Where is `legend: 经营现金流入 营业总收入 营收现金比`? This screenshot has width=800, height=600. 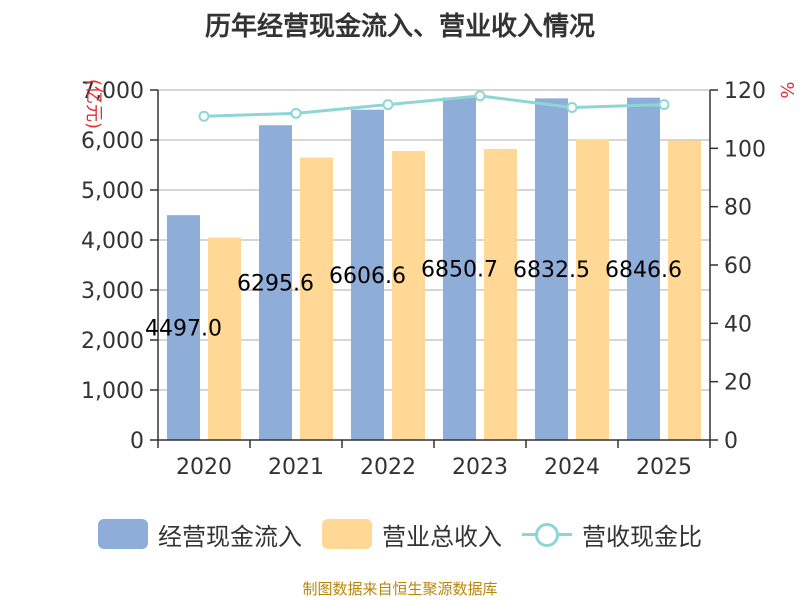 legend: 经营现金流入 营业总收入 营收现金比 is located at coordinates (400, 536).